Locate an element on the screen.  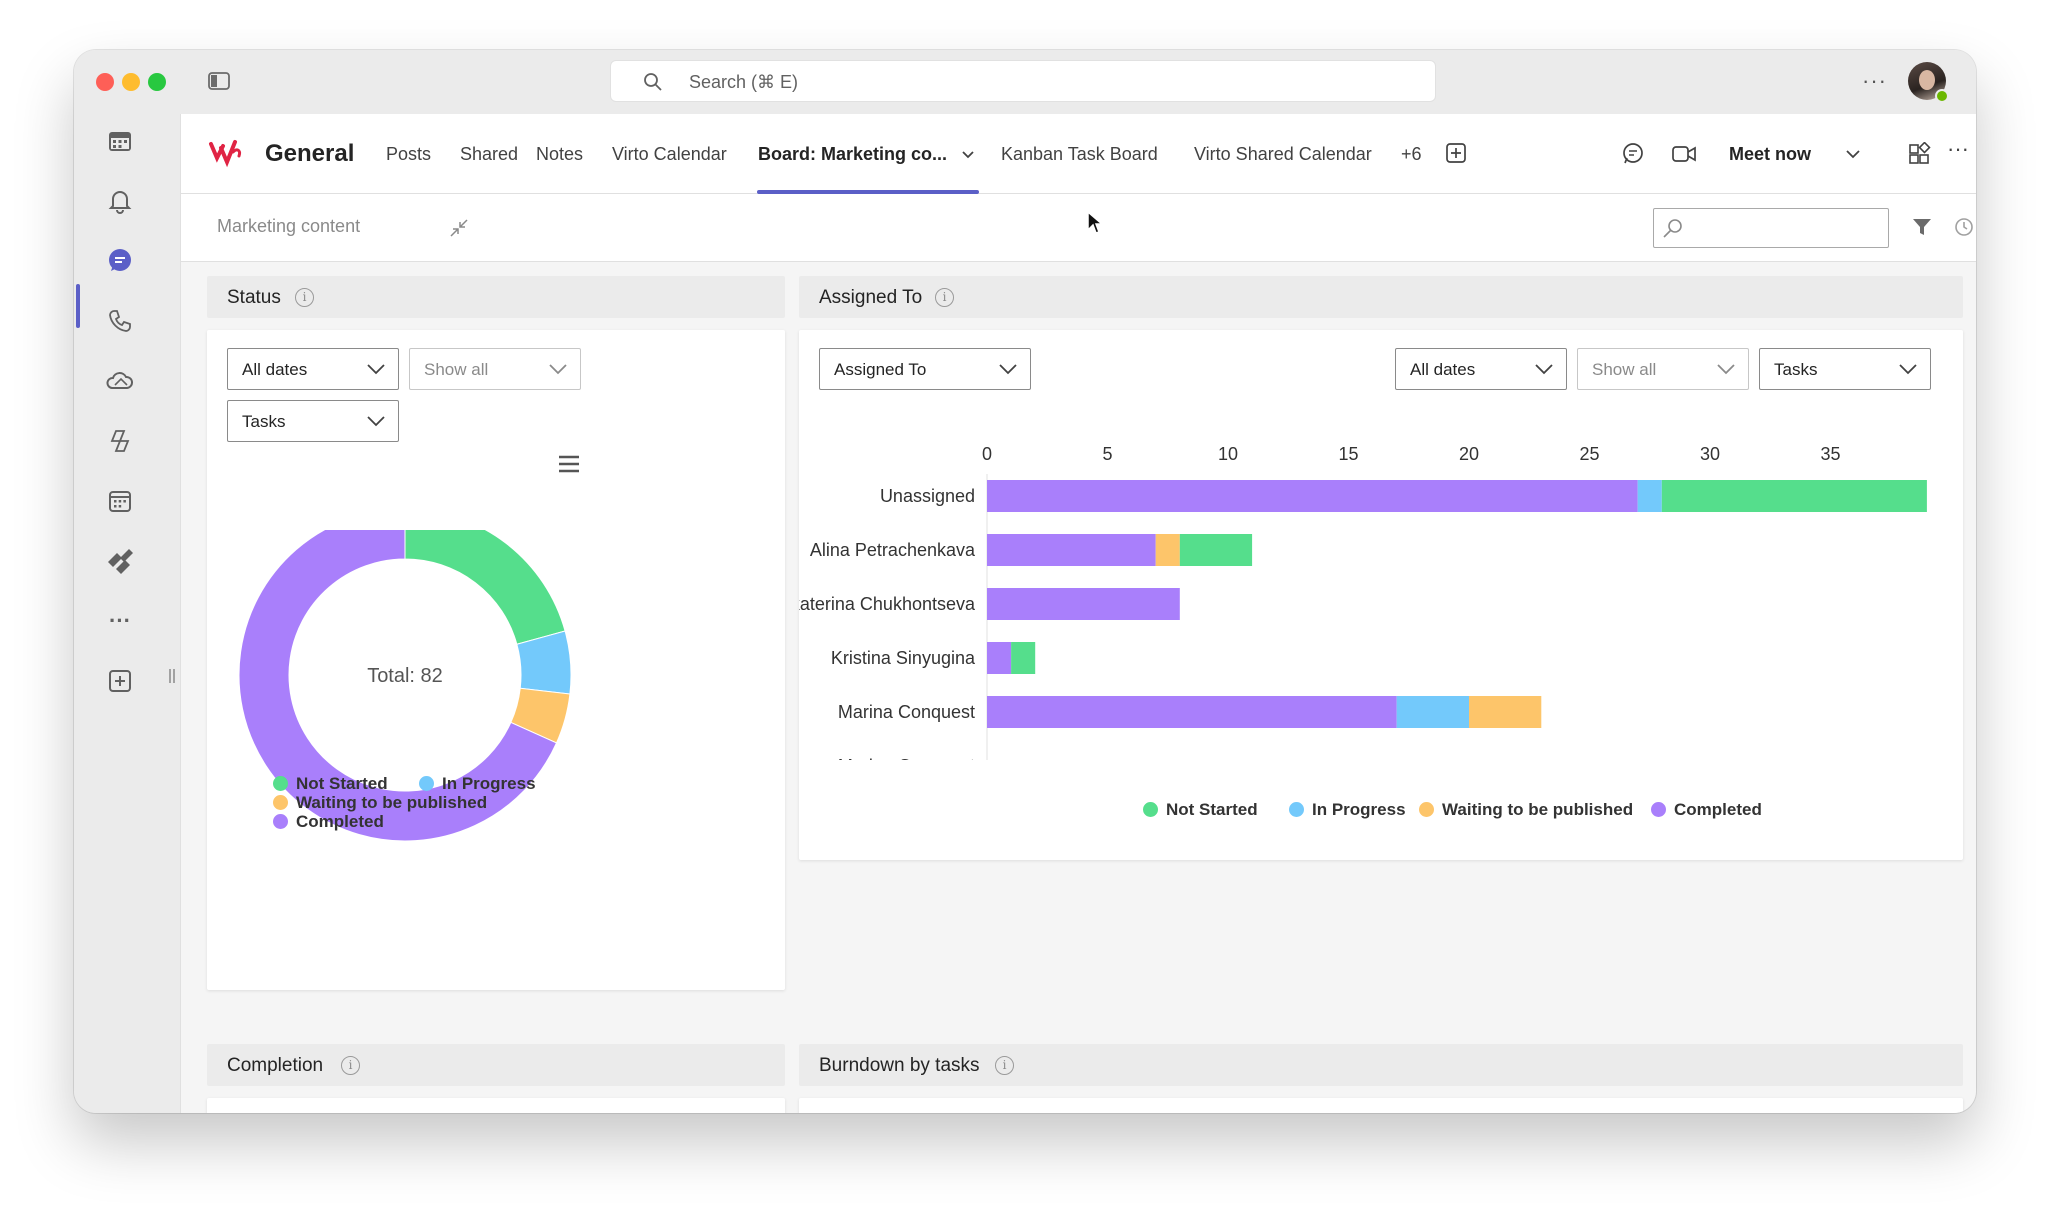
status-type-dropdown: Tasks is located at coordinates (313, 421).